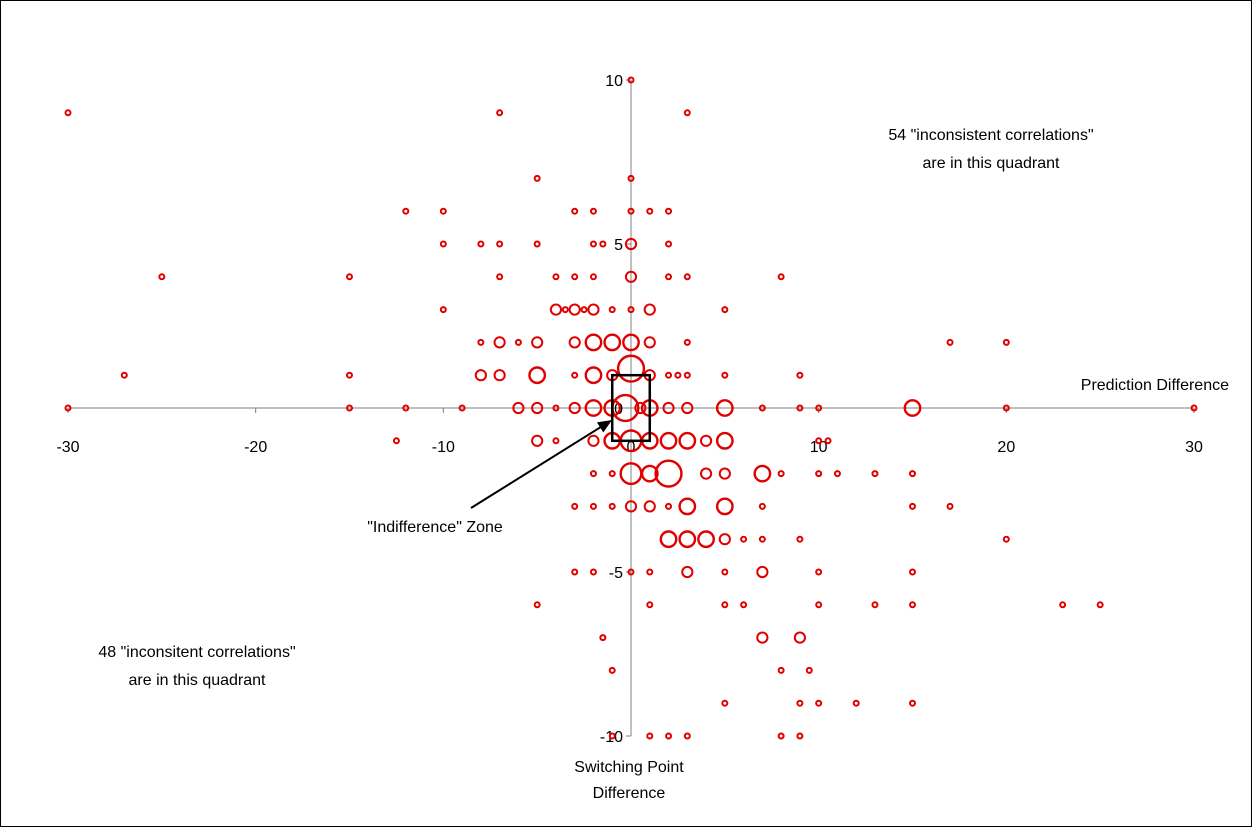  What do you see at coordinates (631, 447) in the screenshot?
I see `x-tick-label: 0` at bounding box center [631, 447].